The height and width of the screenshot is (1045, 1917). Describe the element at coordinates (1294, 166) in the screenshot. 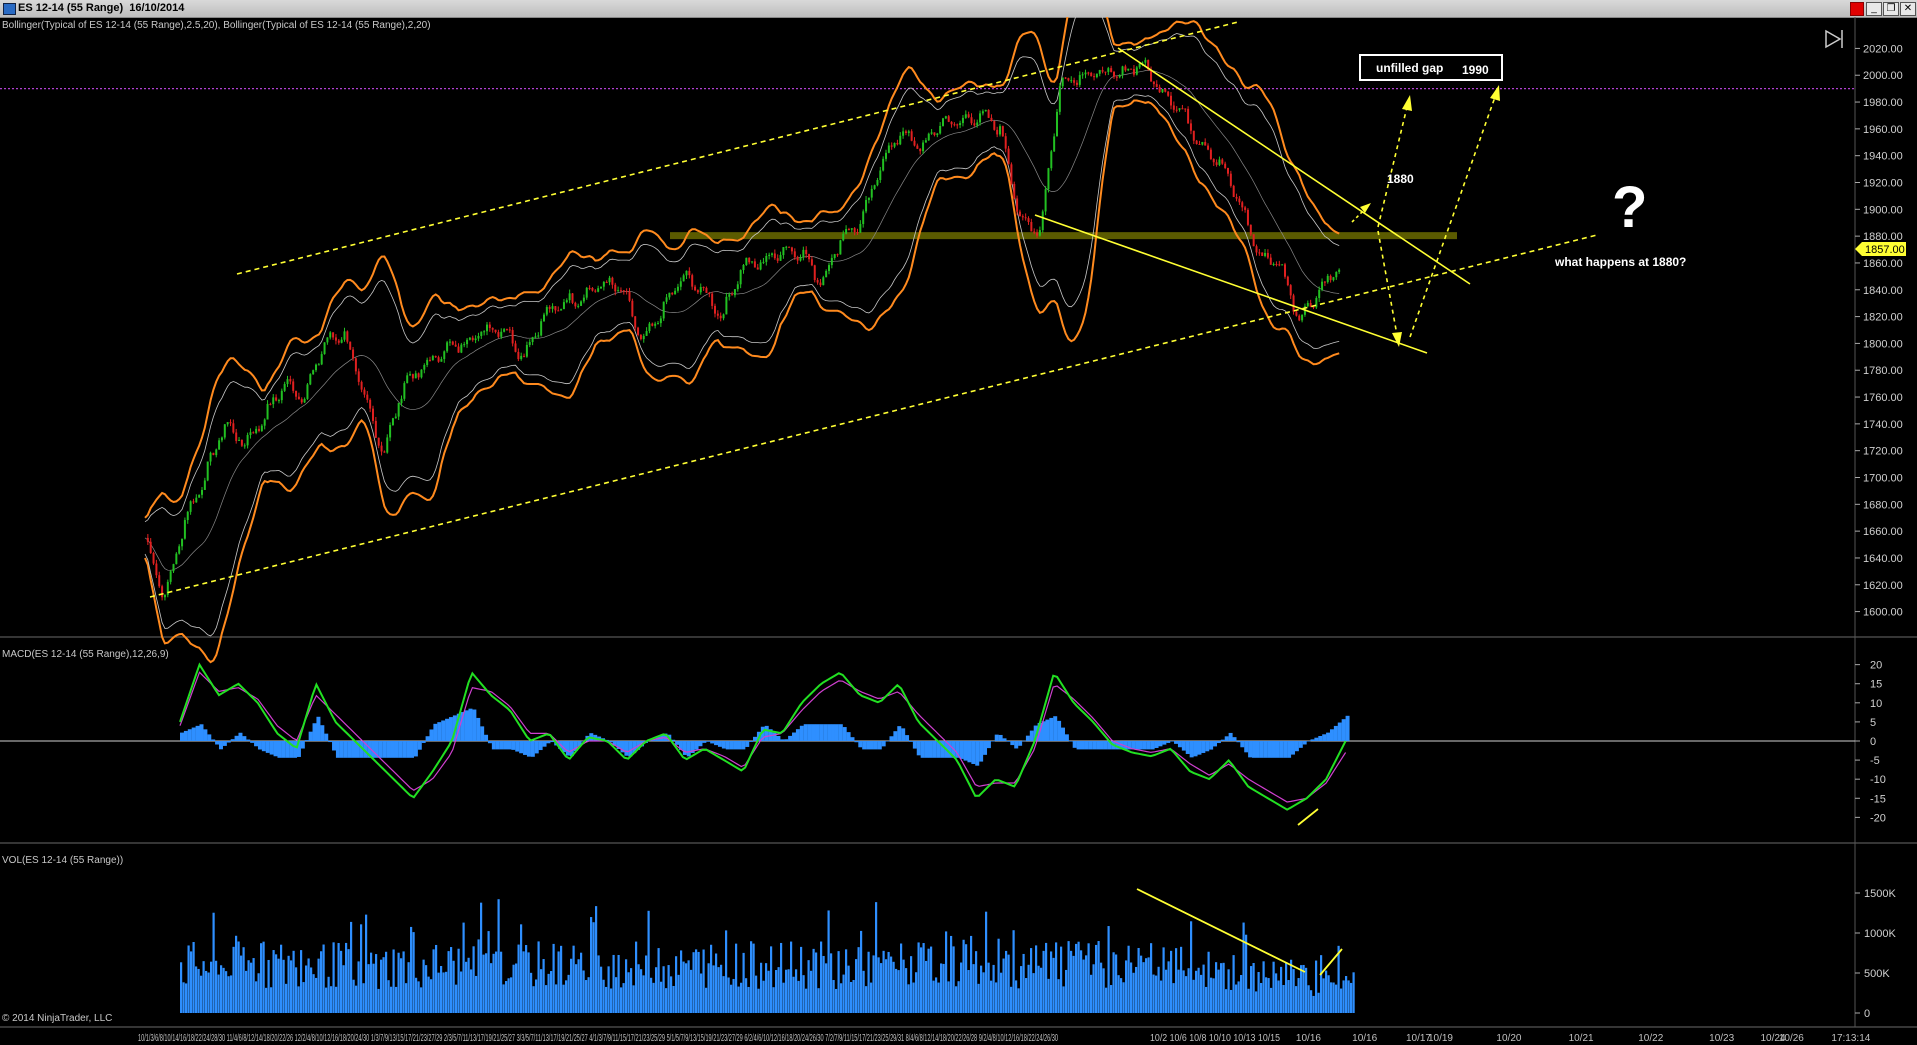

I see `wedge-upper-line` at that location.